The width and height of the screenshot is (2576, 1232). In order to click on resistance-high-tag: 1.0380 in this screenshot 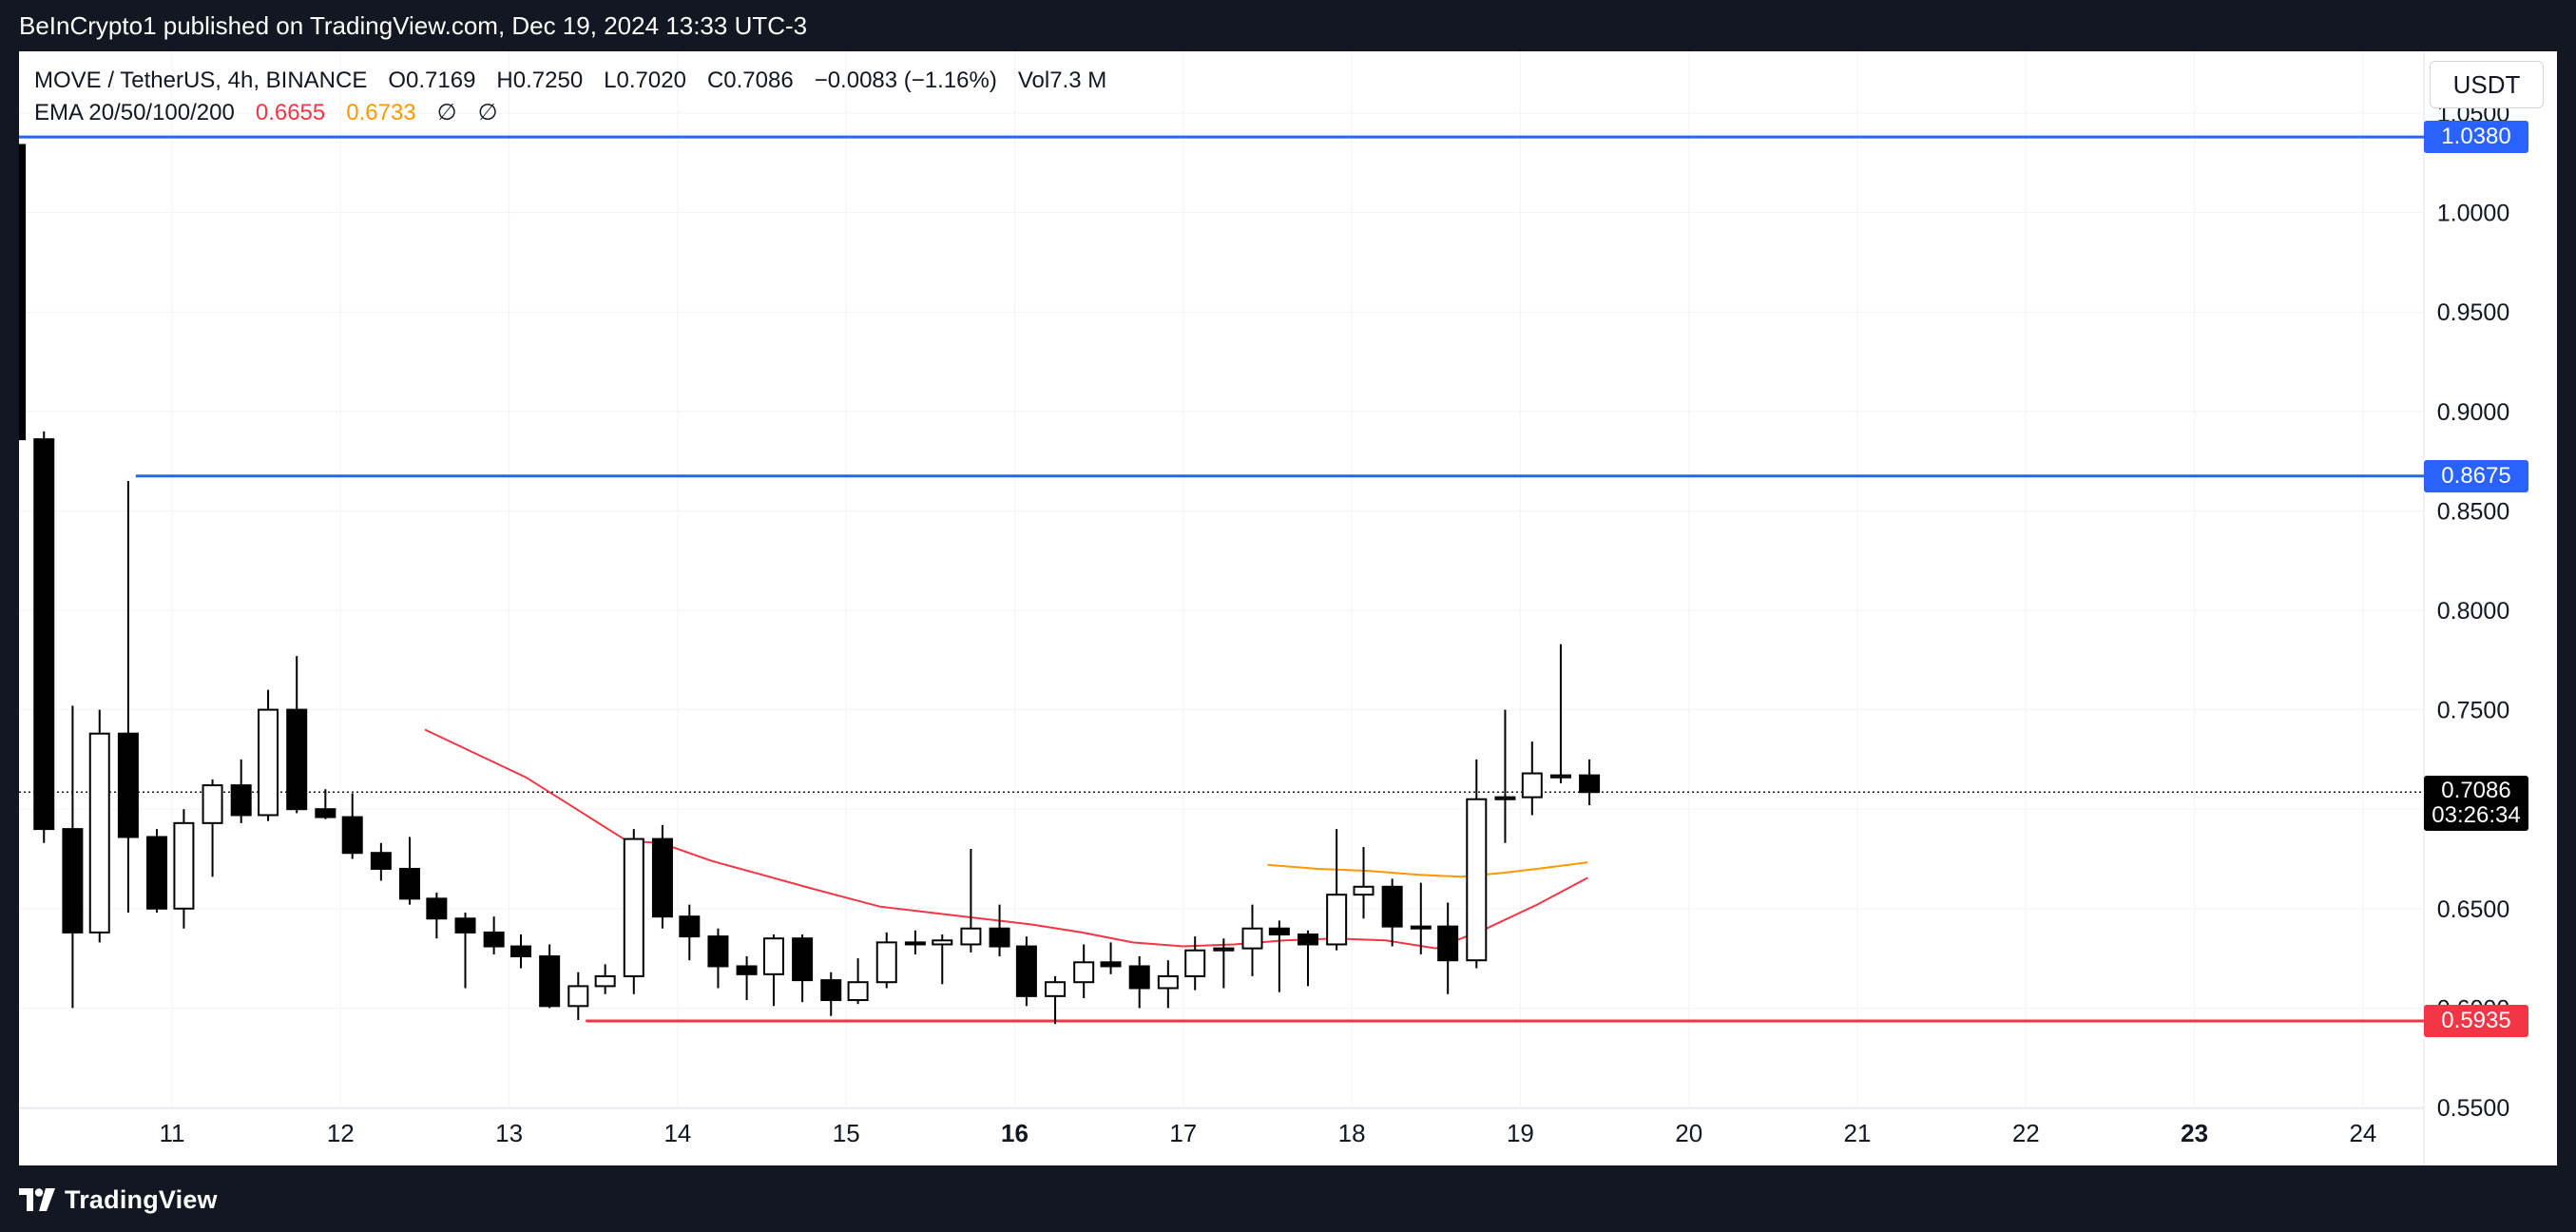, I will do `click(2476, 137)`.